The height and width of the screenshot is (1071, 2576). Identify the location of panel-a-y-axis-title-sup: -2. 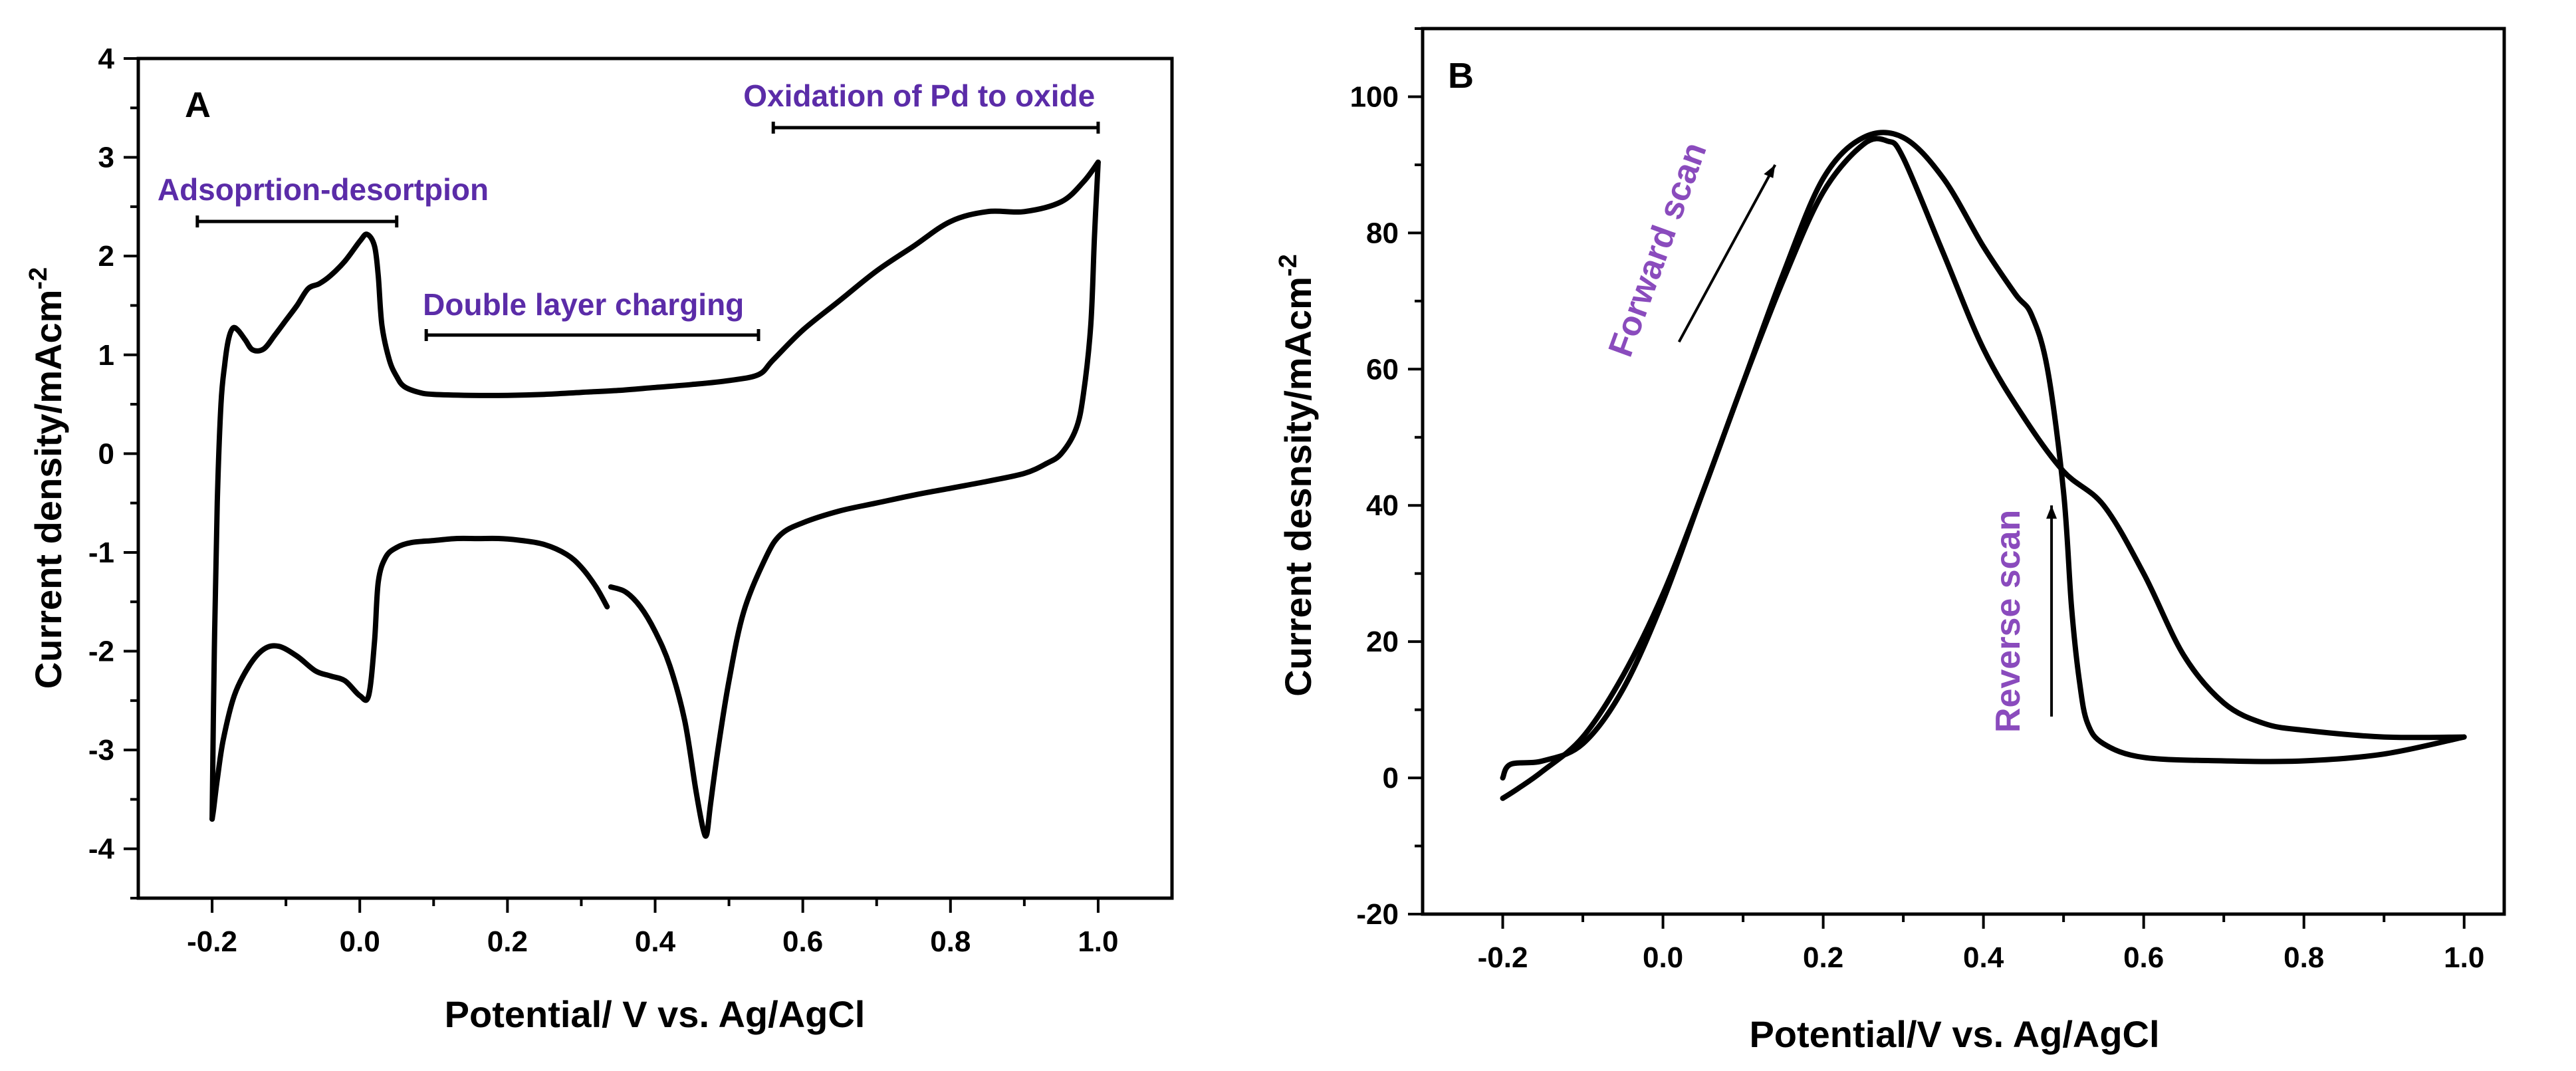
(39, 278).